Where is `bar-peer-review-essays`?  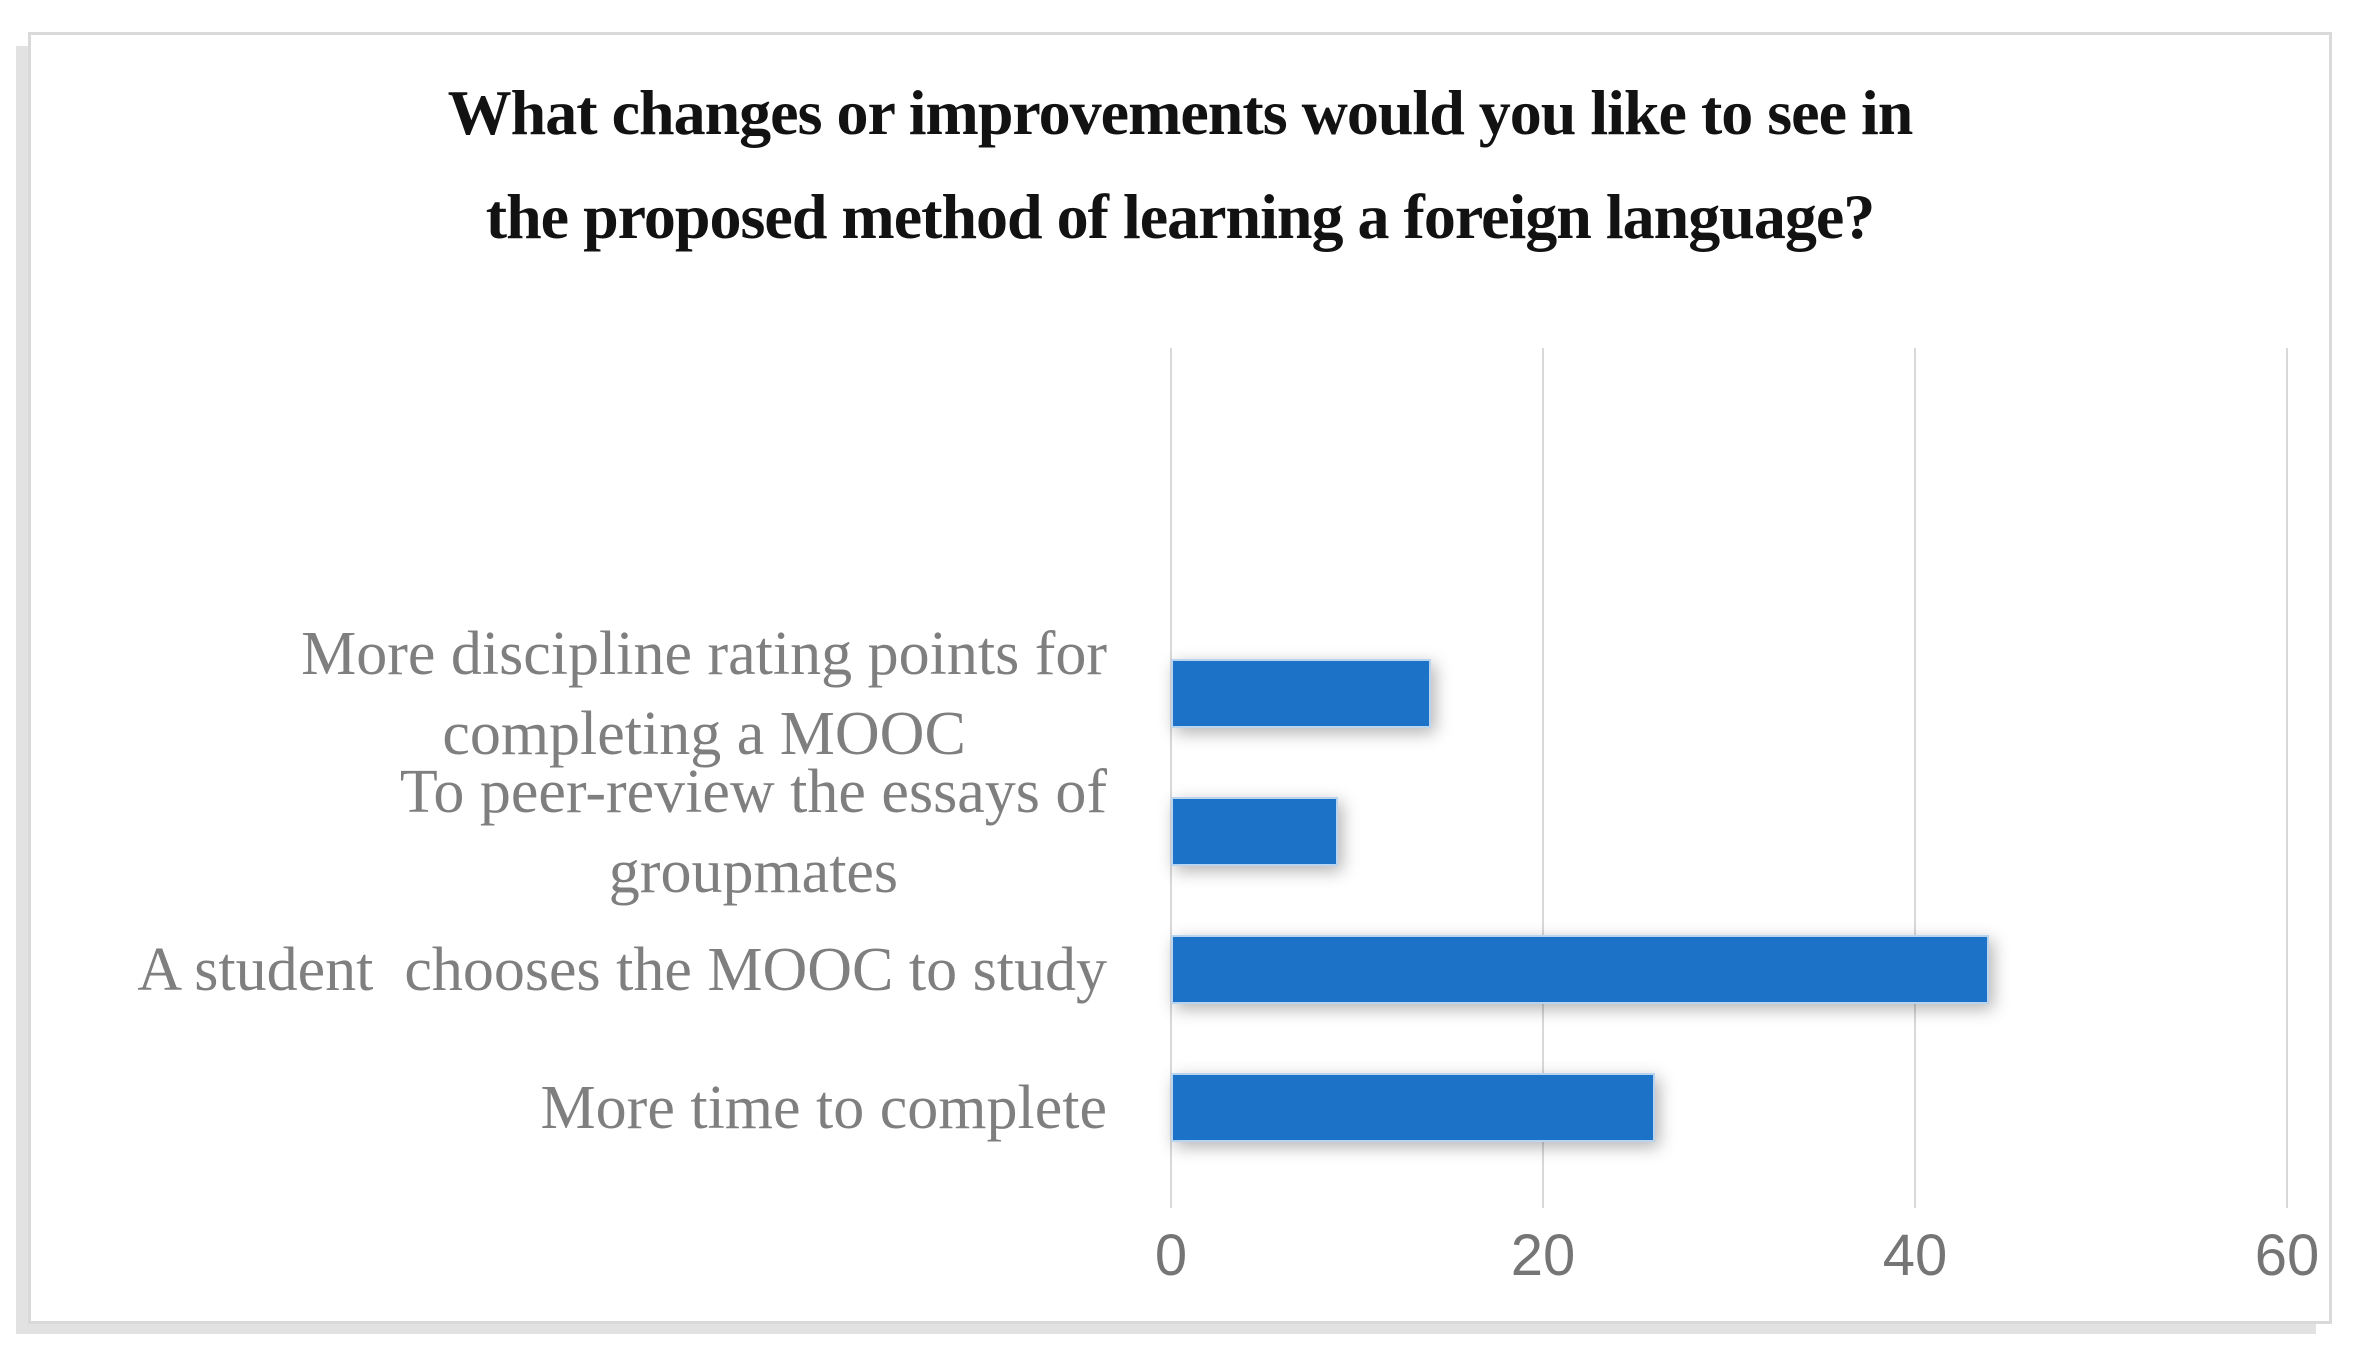
bar-peer-review-essays is located at coordinates (1254, 831).